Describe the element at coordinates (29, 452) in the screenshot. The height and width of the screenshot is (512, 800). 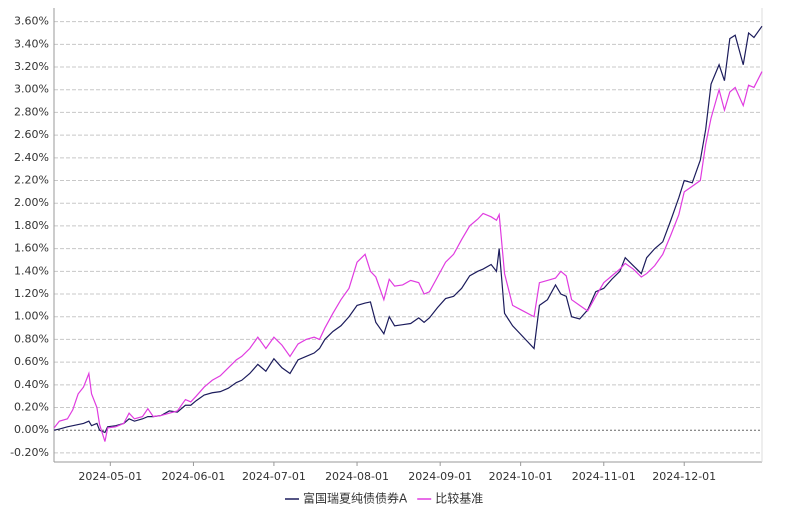
I see `y-tick-label: -0.20%` at that location.